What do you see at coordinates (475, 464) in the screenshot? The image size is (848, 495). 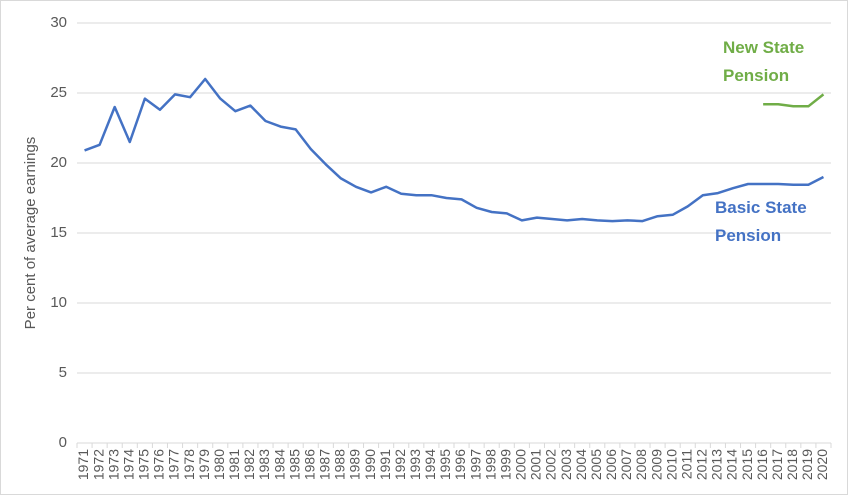 I see `x-tick-label: 1997` at bounding box center [475, 464].